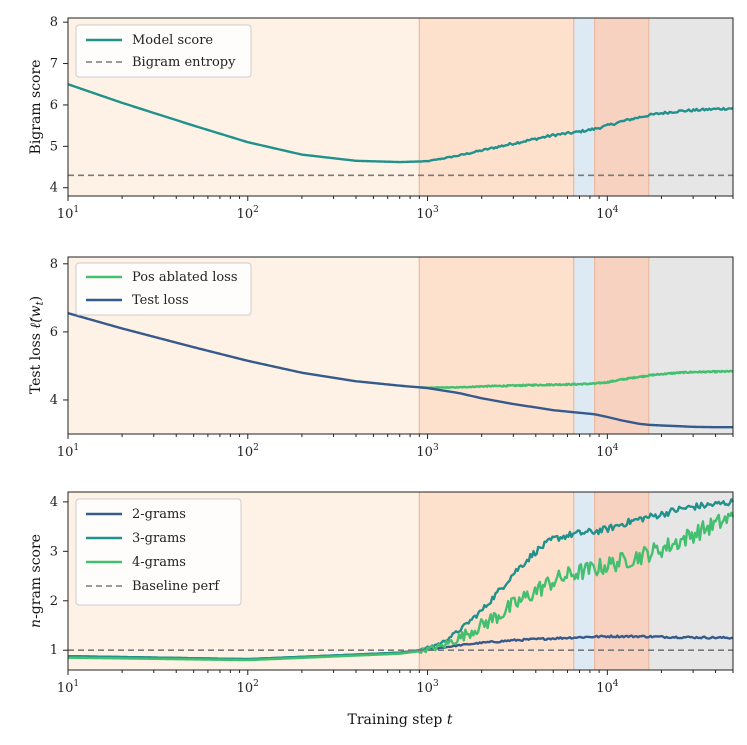 This screenshot has width=747, height=745. Describe the element at coordinates (163, 289) in the screenshot. I see `legend: Pos ablated loss Test loss` at that location.